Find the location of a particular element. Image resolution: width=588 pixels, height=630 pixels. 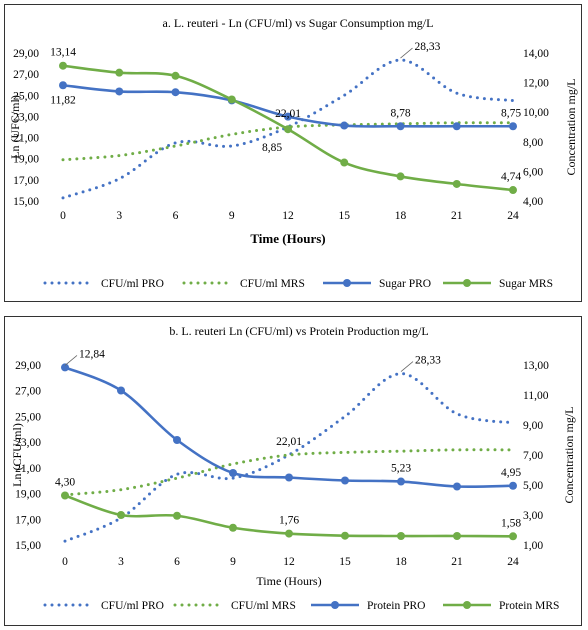

y2-tick-label: 7,00 is located at coordinates (533, 456).